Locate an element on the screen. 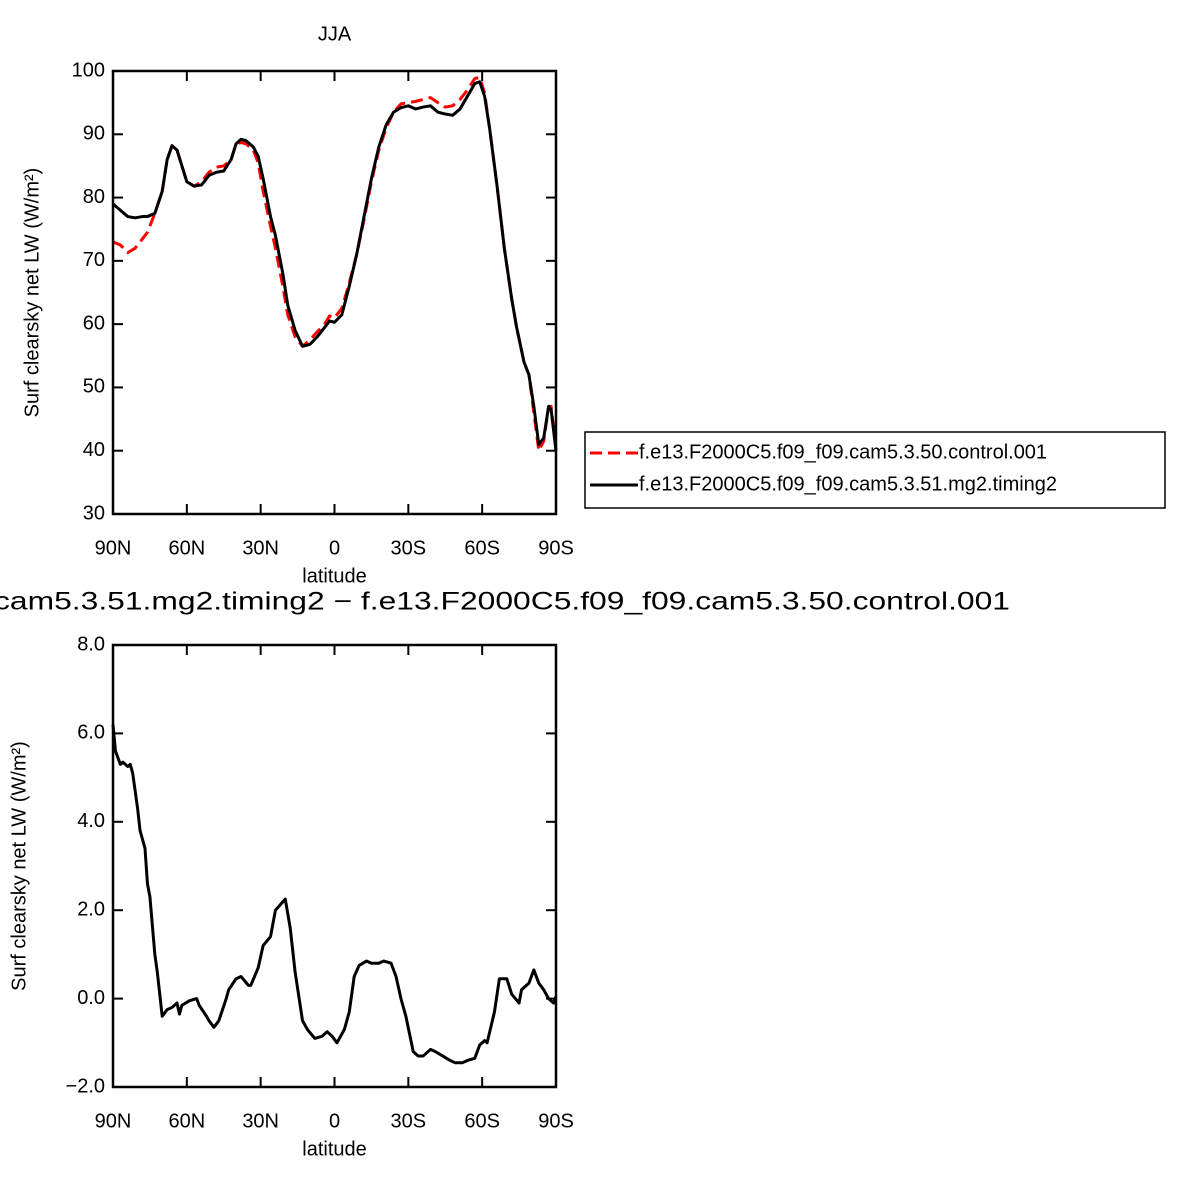 This screenshot has width=1183, height=1180. plot-frame is located at coordinates (334, 866).